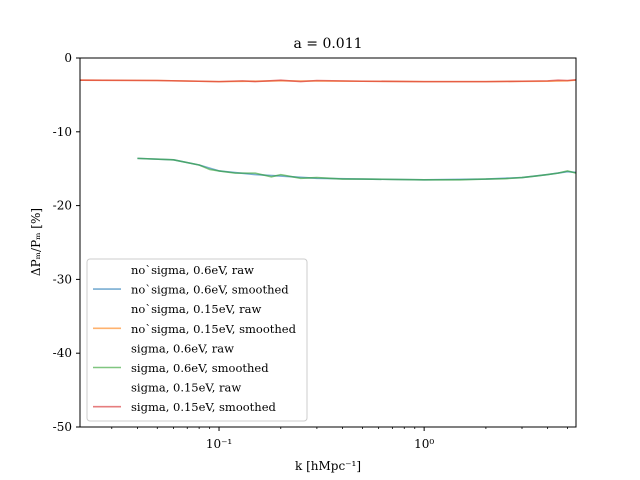 This screenshot has width=640, height=480. I want to click on legend-box, so click(197, 340).